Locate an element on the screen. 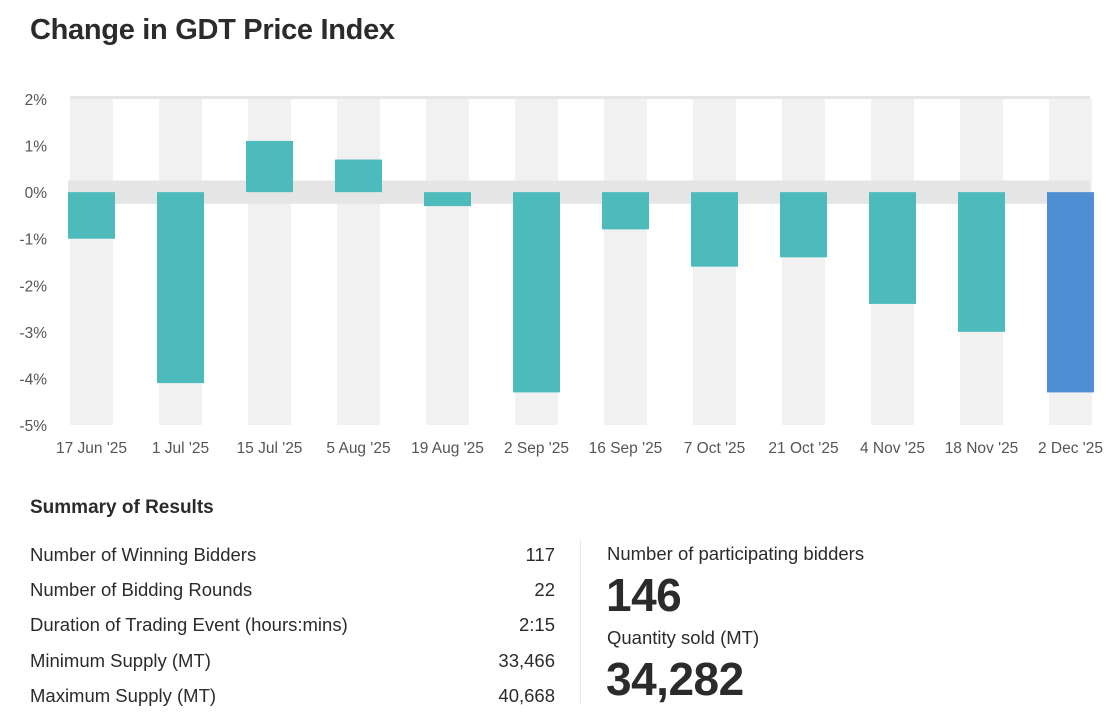 This screenshot has width=1117, height=725. row-value: 117 is located at coordinates (540, 554).